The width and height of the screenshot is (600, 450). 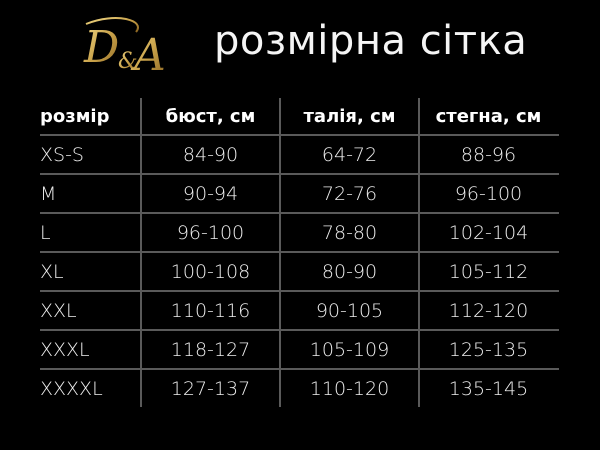 What do you see at coordinates (209, 116) in the screenshot?
I see `column-header-bust: бюст, см` at bounding box center [209, 116].